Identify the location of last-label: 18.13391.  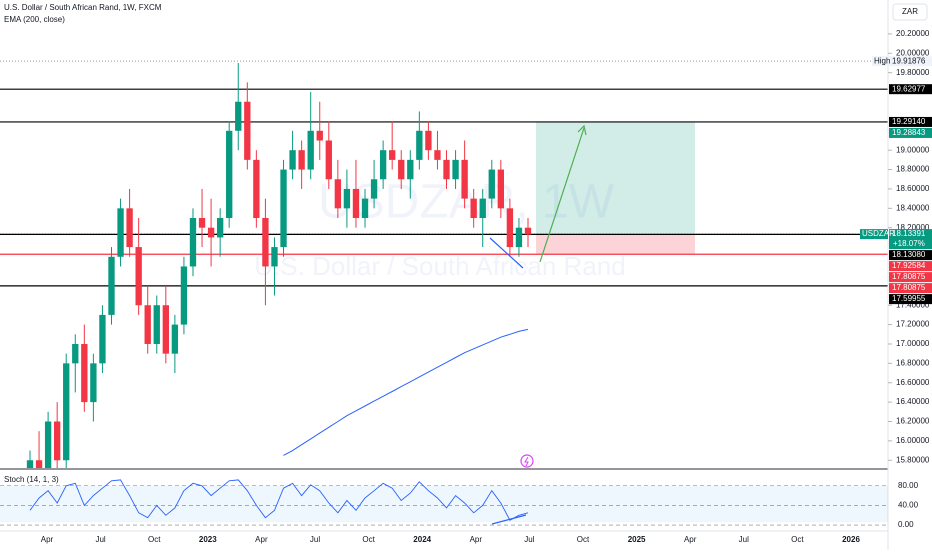
(909, 233).